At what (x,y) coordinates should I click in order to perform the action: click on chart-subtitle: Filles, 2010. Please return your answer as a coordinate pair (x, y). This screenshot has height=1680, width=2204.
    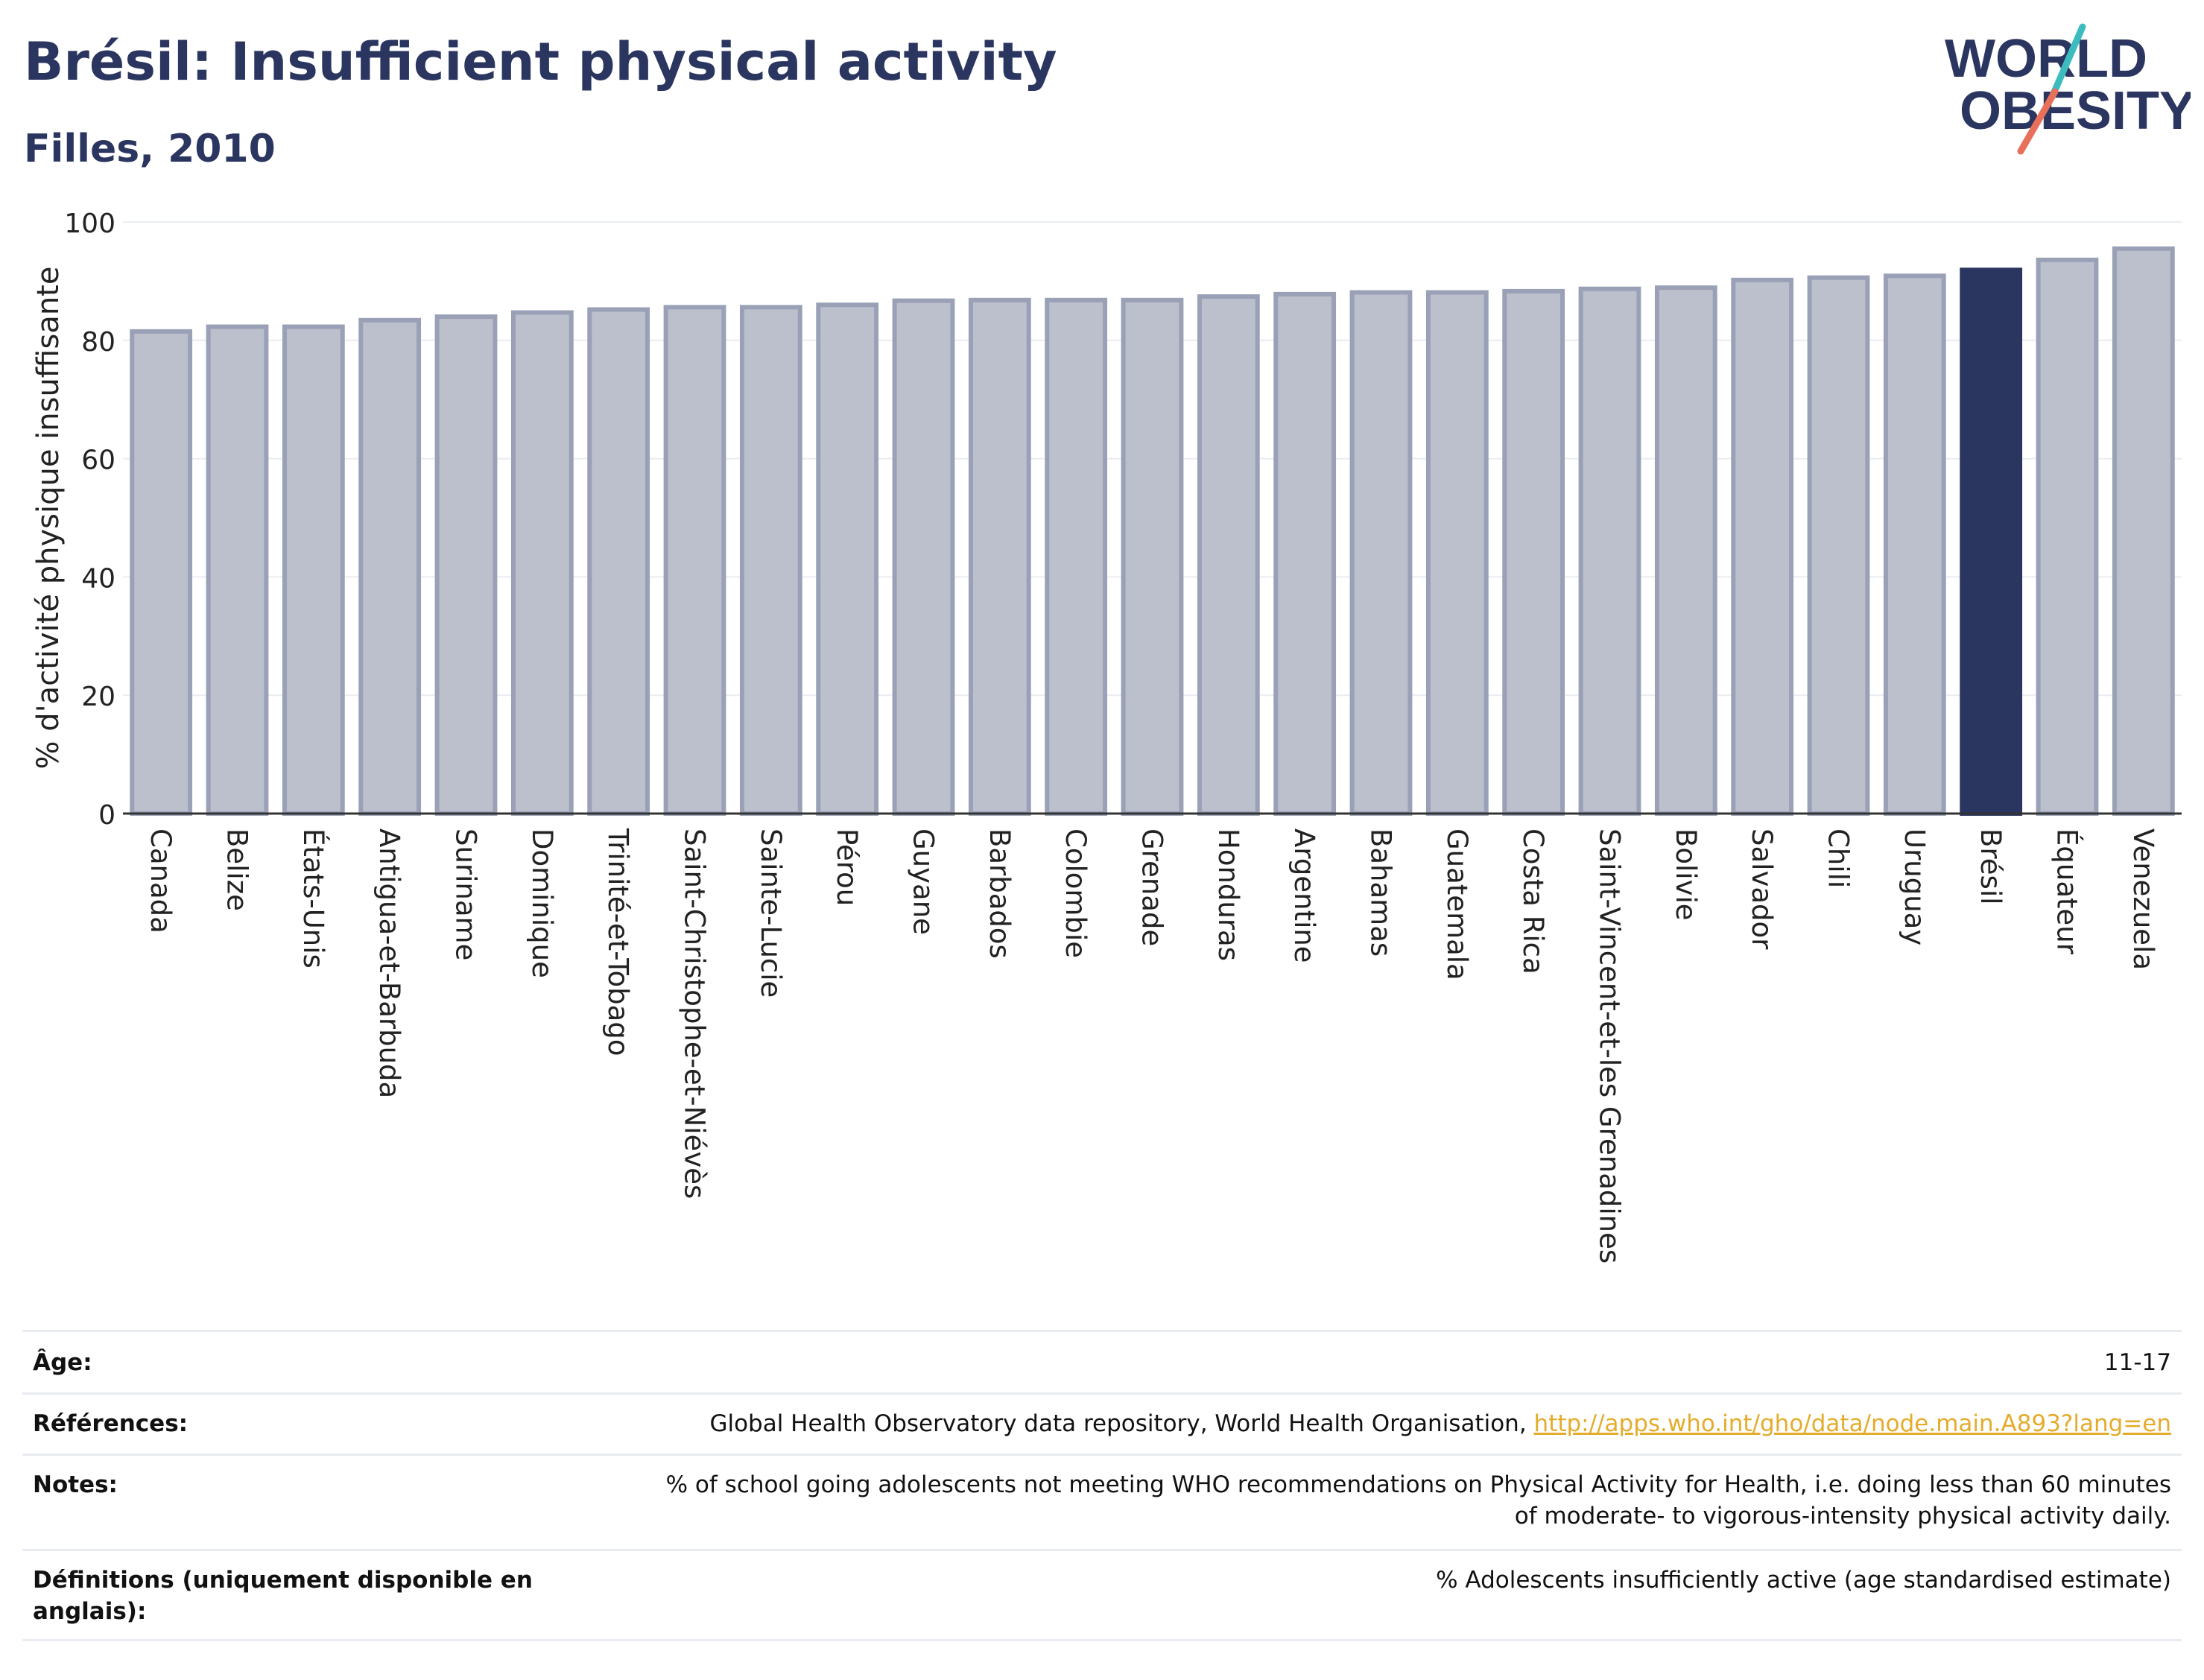
    Looking at the image, I should click on (150, 149).